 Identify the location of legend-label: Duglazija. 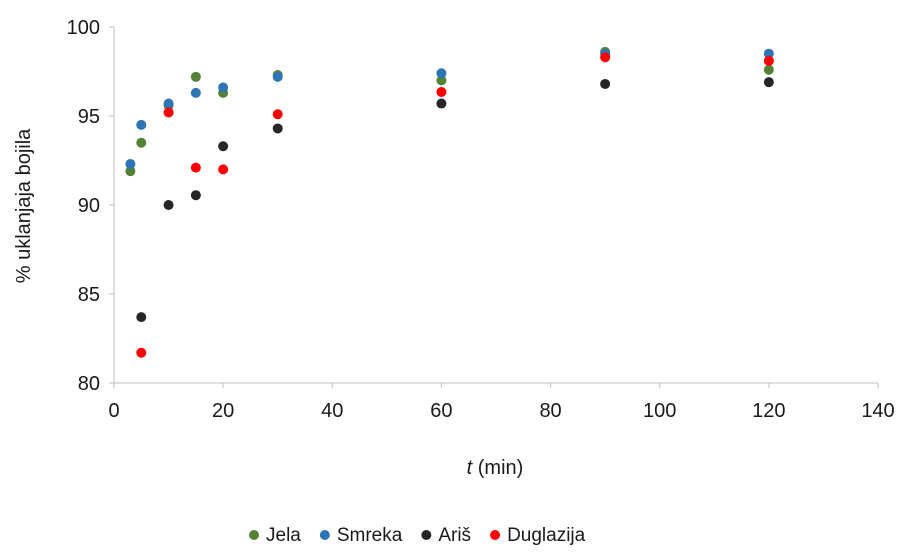
(546, 535).